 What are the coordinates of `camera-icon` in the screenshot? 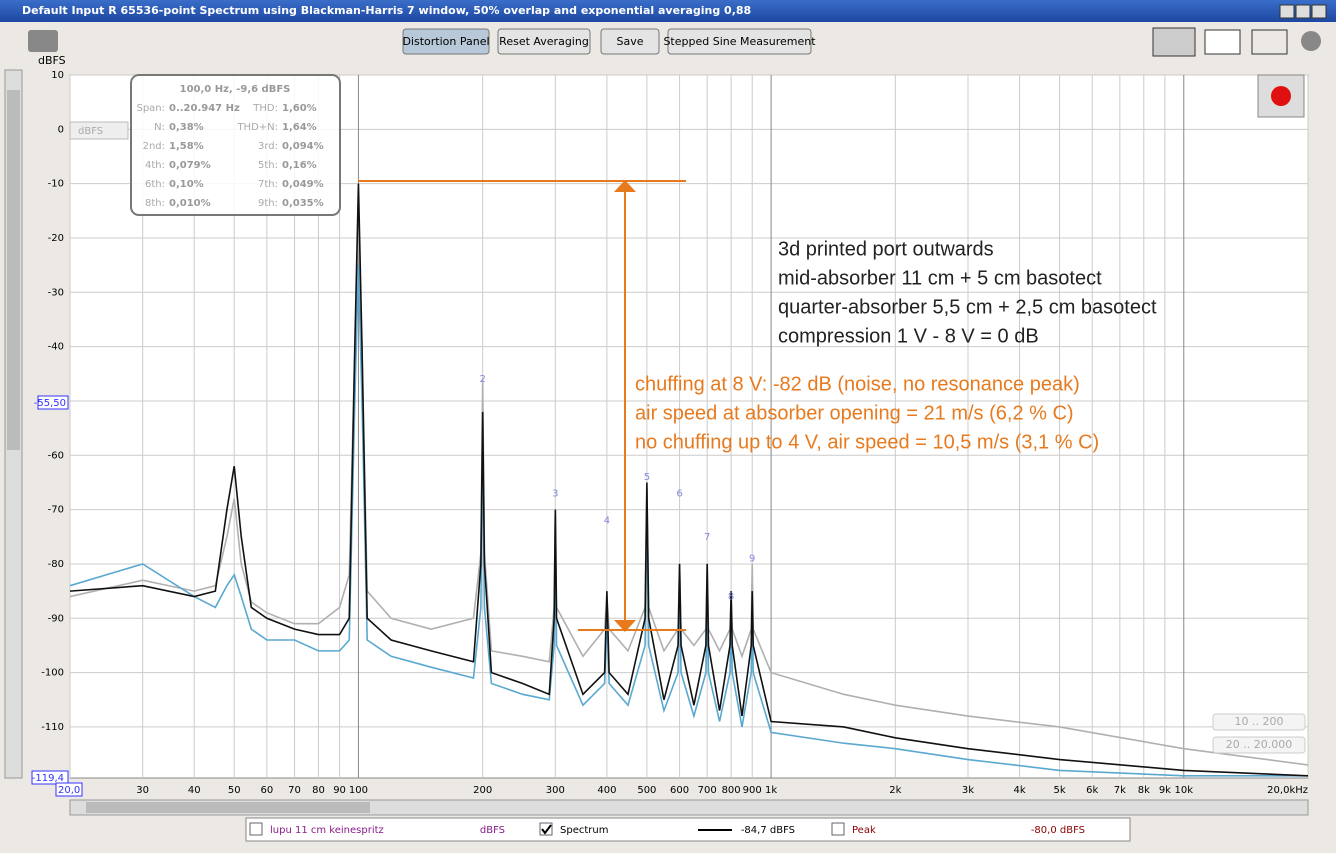 It's located at (43, 41).